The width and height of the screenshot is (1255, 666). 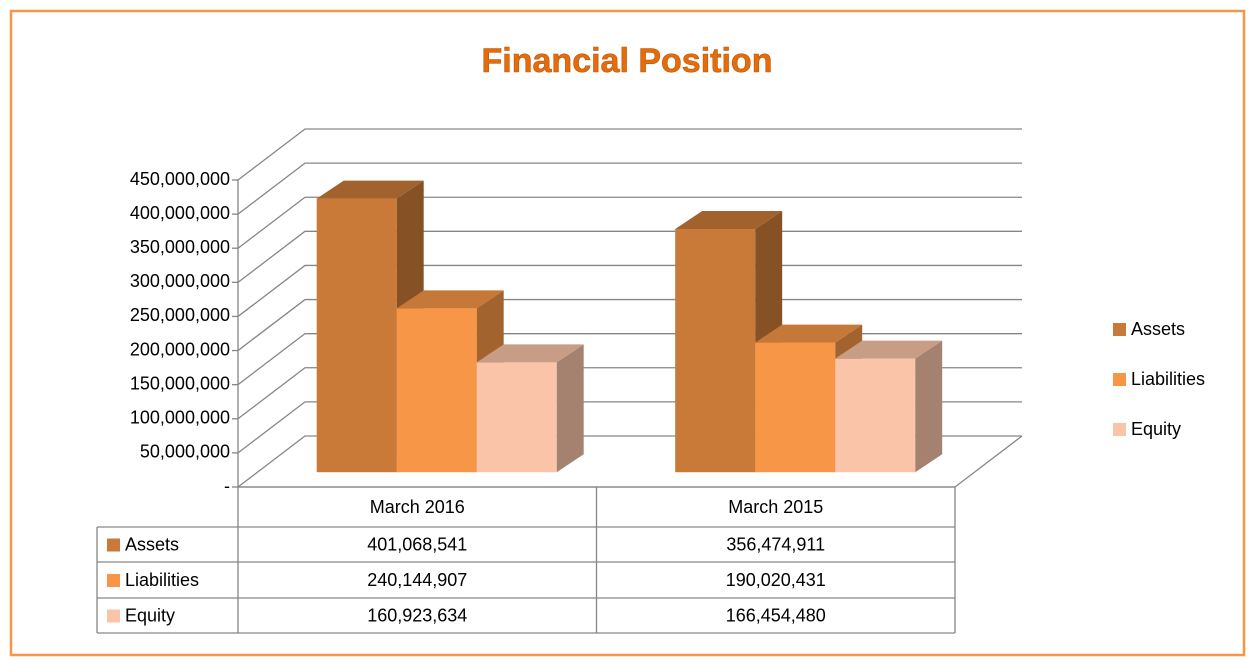 I want to click on y-tick-label: 400,000,000, so click(x=180, y=213).